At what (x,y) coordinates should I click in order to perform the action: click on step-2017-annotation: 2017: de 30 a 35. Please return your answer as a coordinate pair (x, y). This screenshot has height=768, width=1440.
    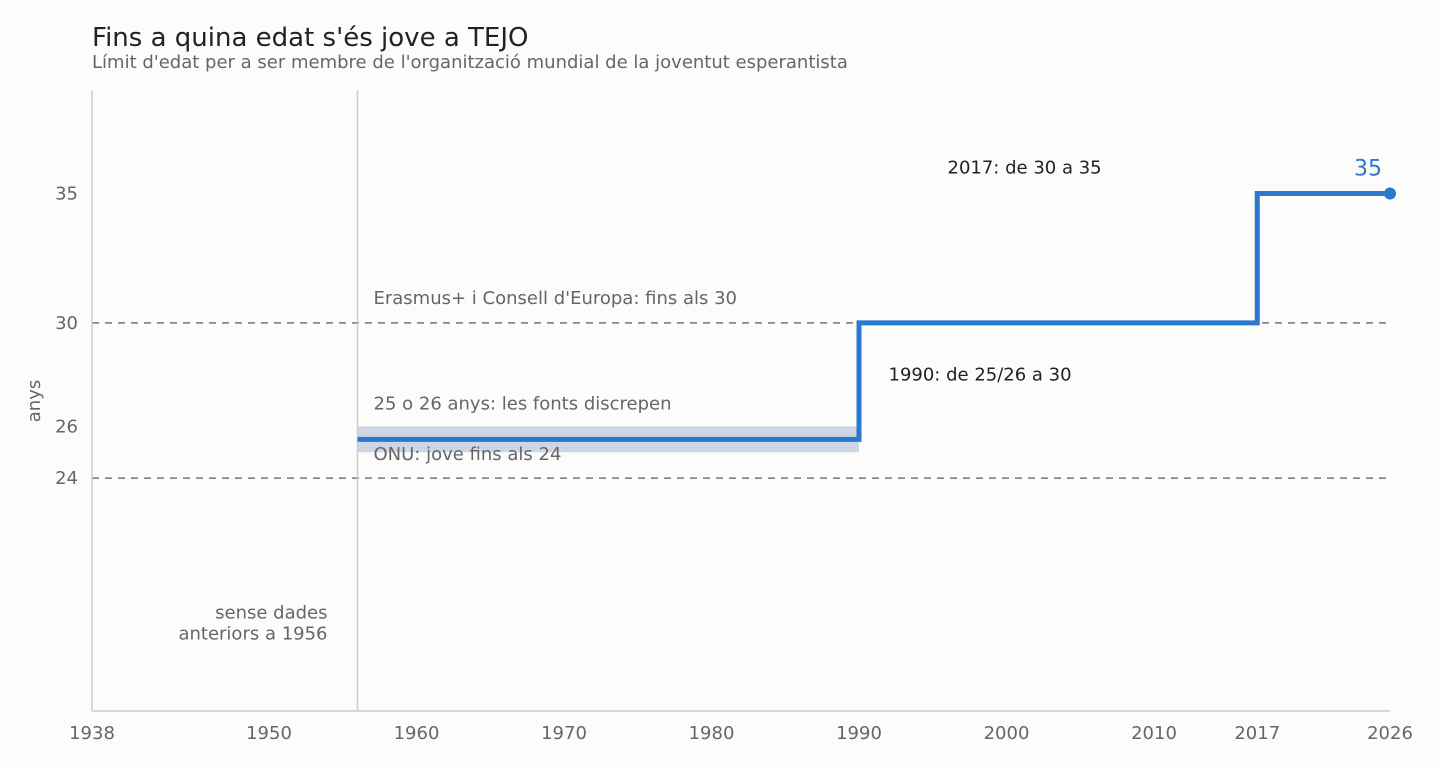
    Looking at the image, I should click on (1025, 168).